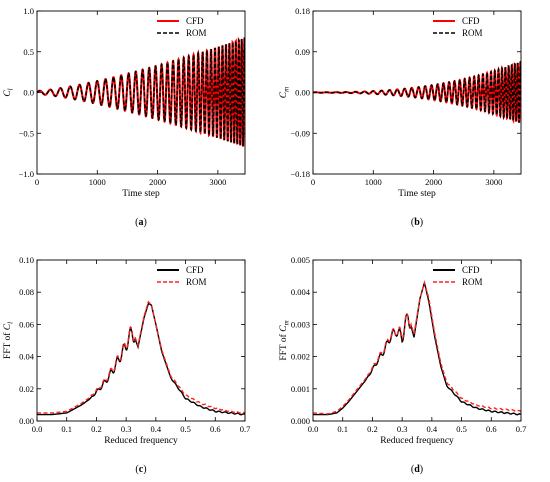 Image resolution: width=550 pixels, height=482 pixels. Describe the element at coordinates (28, 11) in the screenshot. I see `y-tick-label: 1.0` at that location.